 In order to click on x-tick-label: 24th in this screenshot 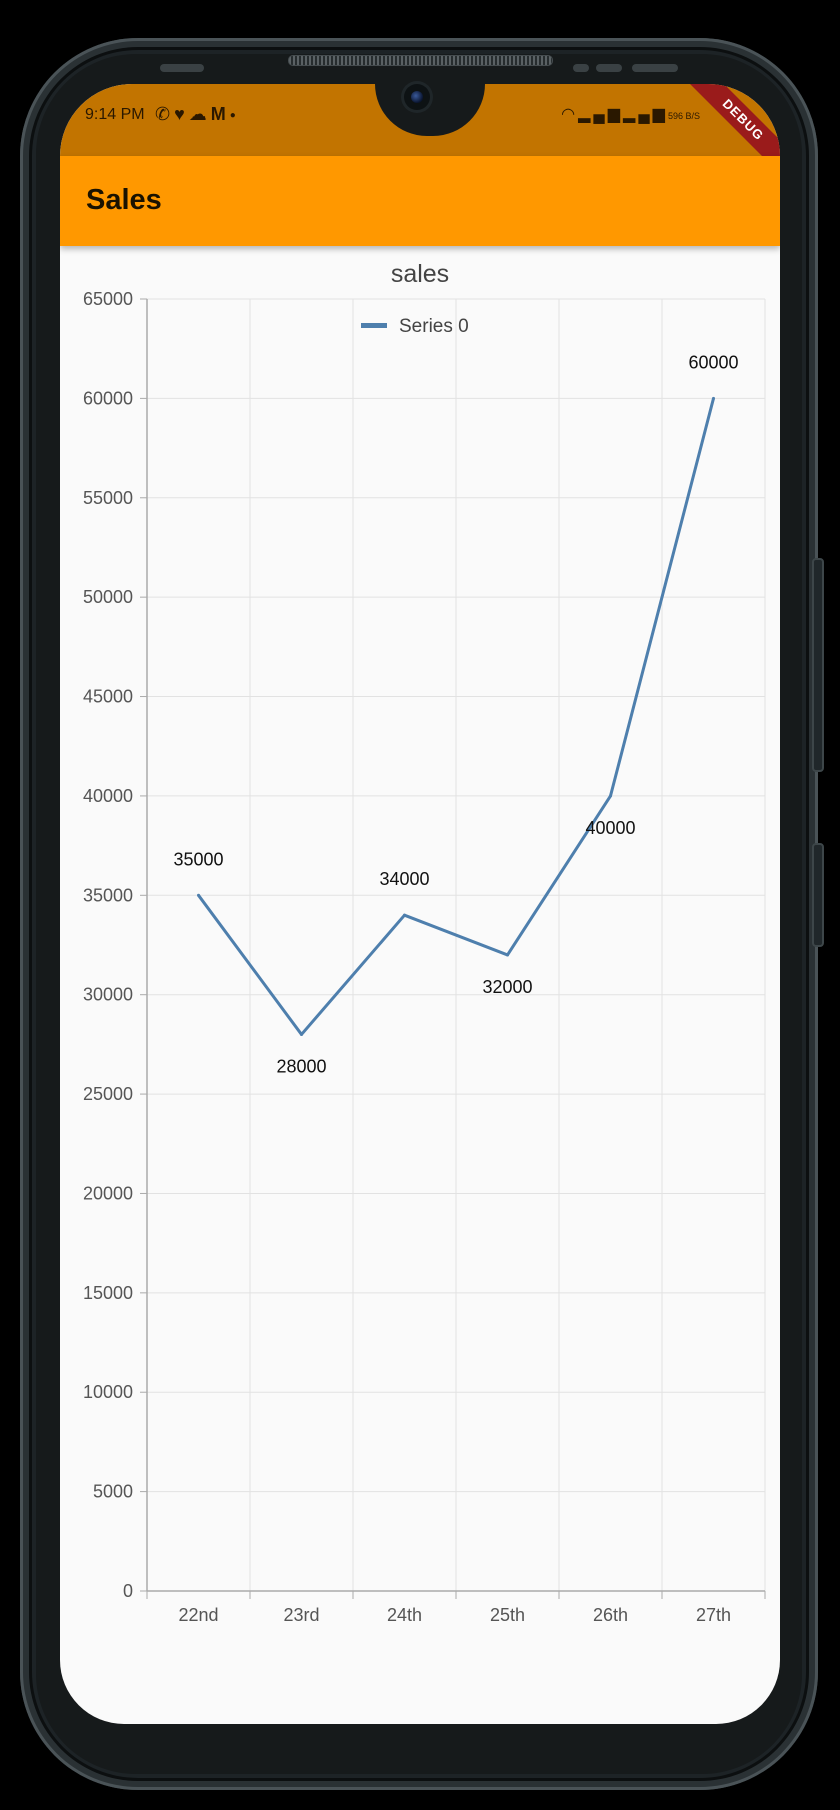, I will do `click(404, 1615)`.